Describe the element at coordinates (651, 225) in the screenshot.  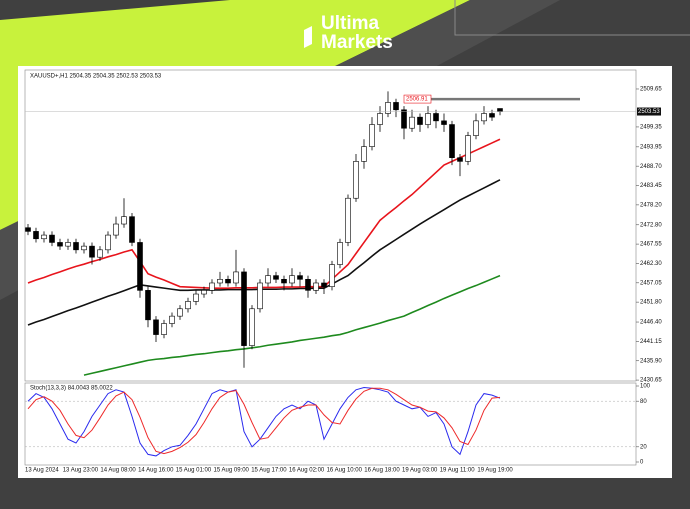
I see `y-tick-label: 2472.80` at that location.